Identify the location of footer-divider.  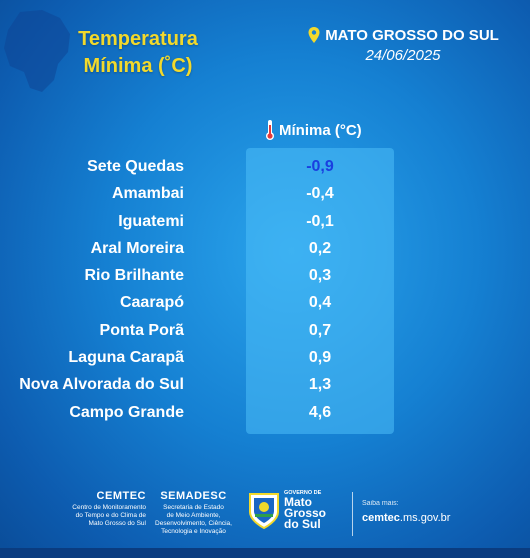
(352, 514).